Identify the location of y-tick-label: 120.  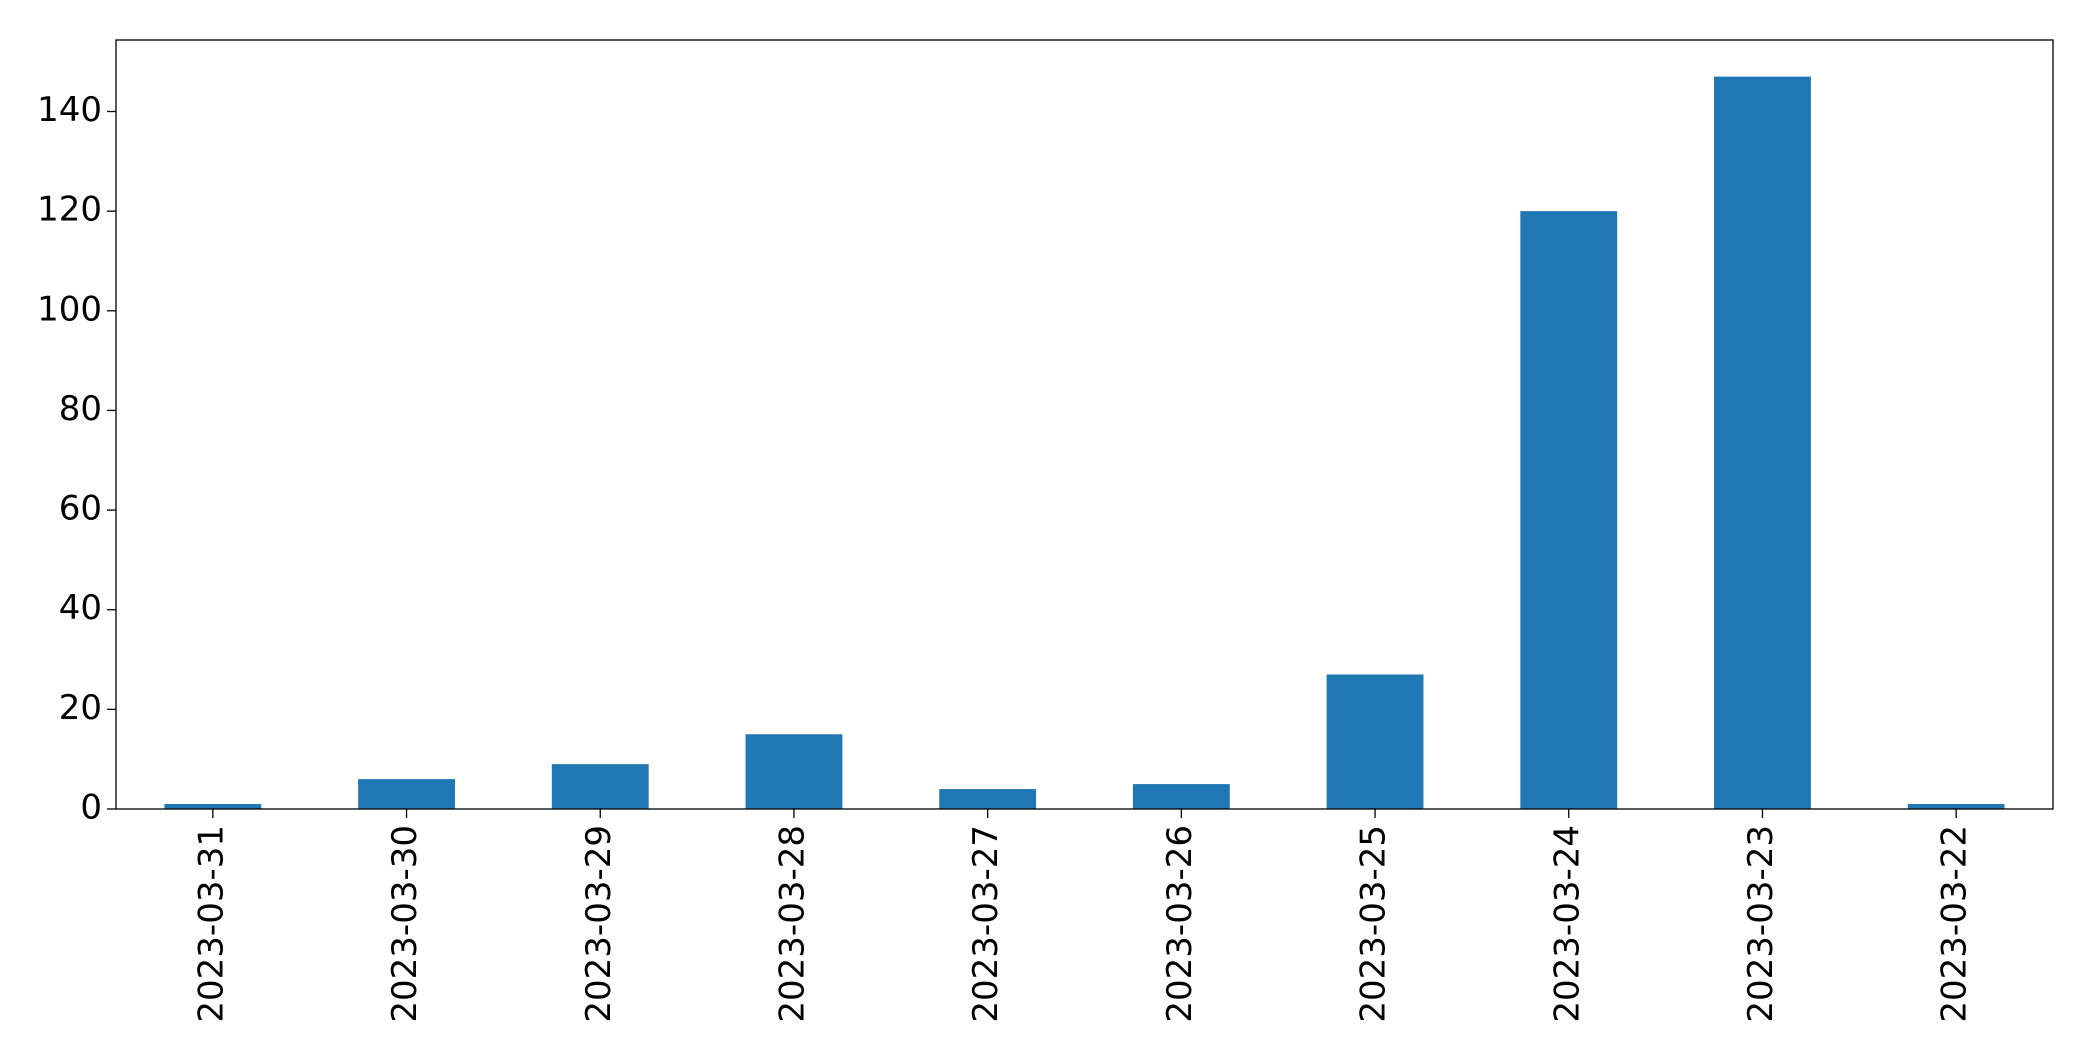
(69, 210).